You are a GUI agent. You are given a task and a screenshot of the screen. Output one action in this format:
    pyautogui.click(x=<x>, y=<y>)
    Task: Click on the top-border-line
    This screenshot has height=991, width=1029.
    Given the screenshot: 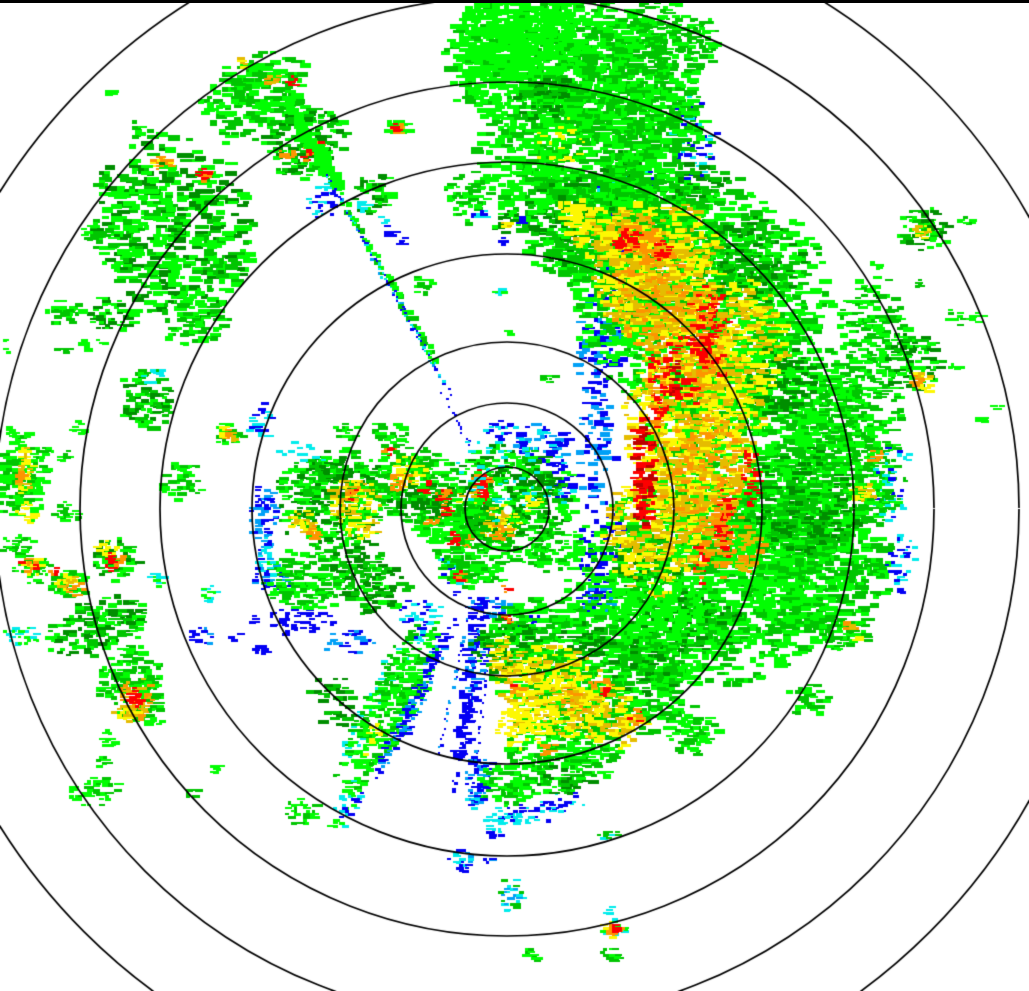 What is the action you would take?
    pyautogui.click(x=514, y=1)
    